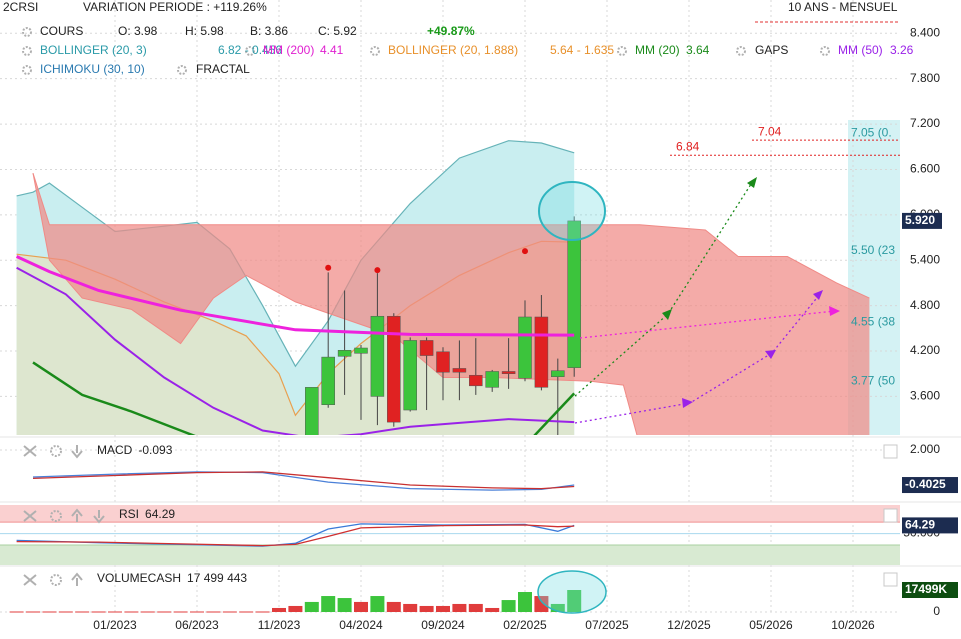 This screenshot has width=961, height=639. I want to click on indicator-name: BOLLINGER (20, 1.888), so click(453, 50).